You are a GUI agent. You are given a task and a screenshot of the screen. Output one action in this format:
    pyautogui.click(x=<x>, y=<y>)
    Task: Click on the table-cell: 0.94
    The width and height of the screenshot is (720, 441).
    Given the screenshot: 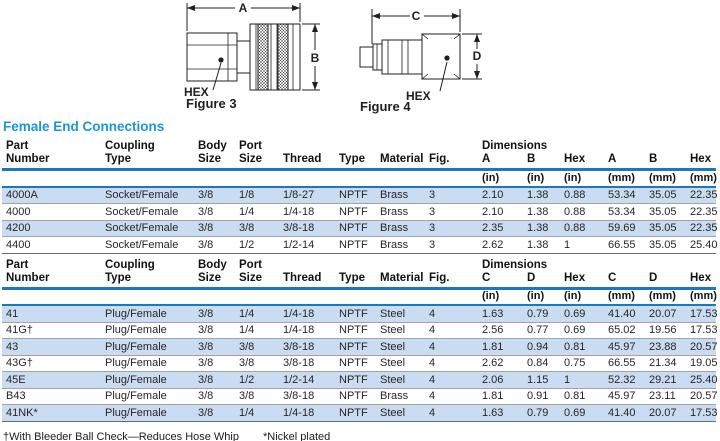 What is the action you would take?
    pyautogui.click(x=545, y=346)
    